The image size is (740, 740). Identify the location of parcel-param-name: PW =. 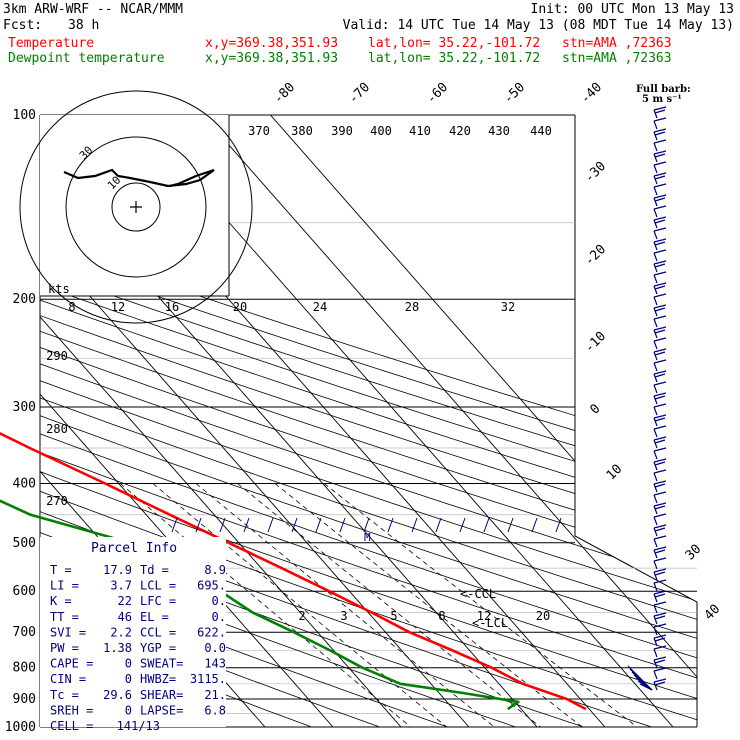
(64, 648).